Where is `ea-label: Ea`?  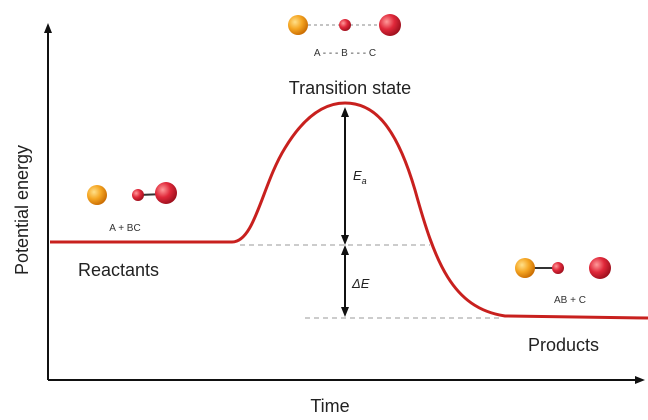 ea-label: Ea is located at coordinates (360, 177).